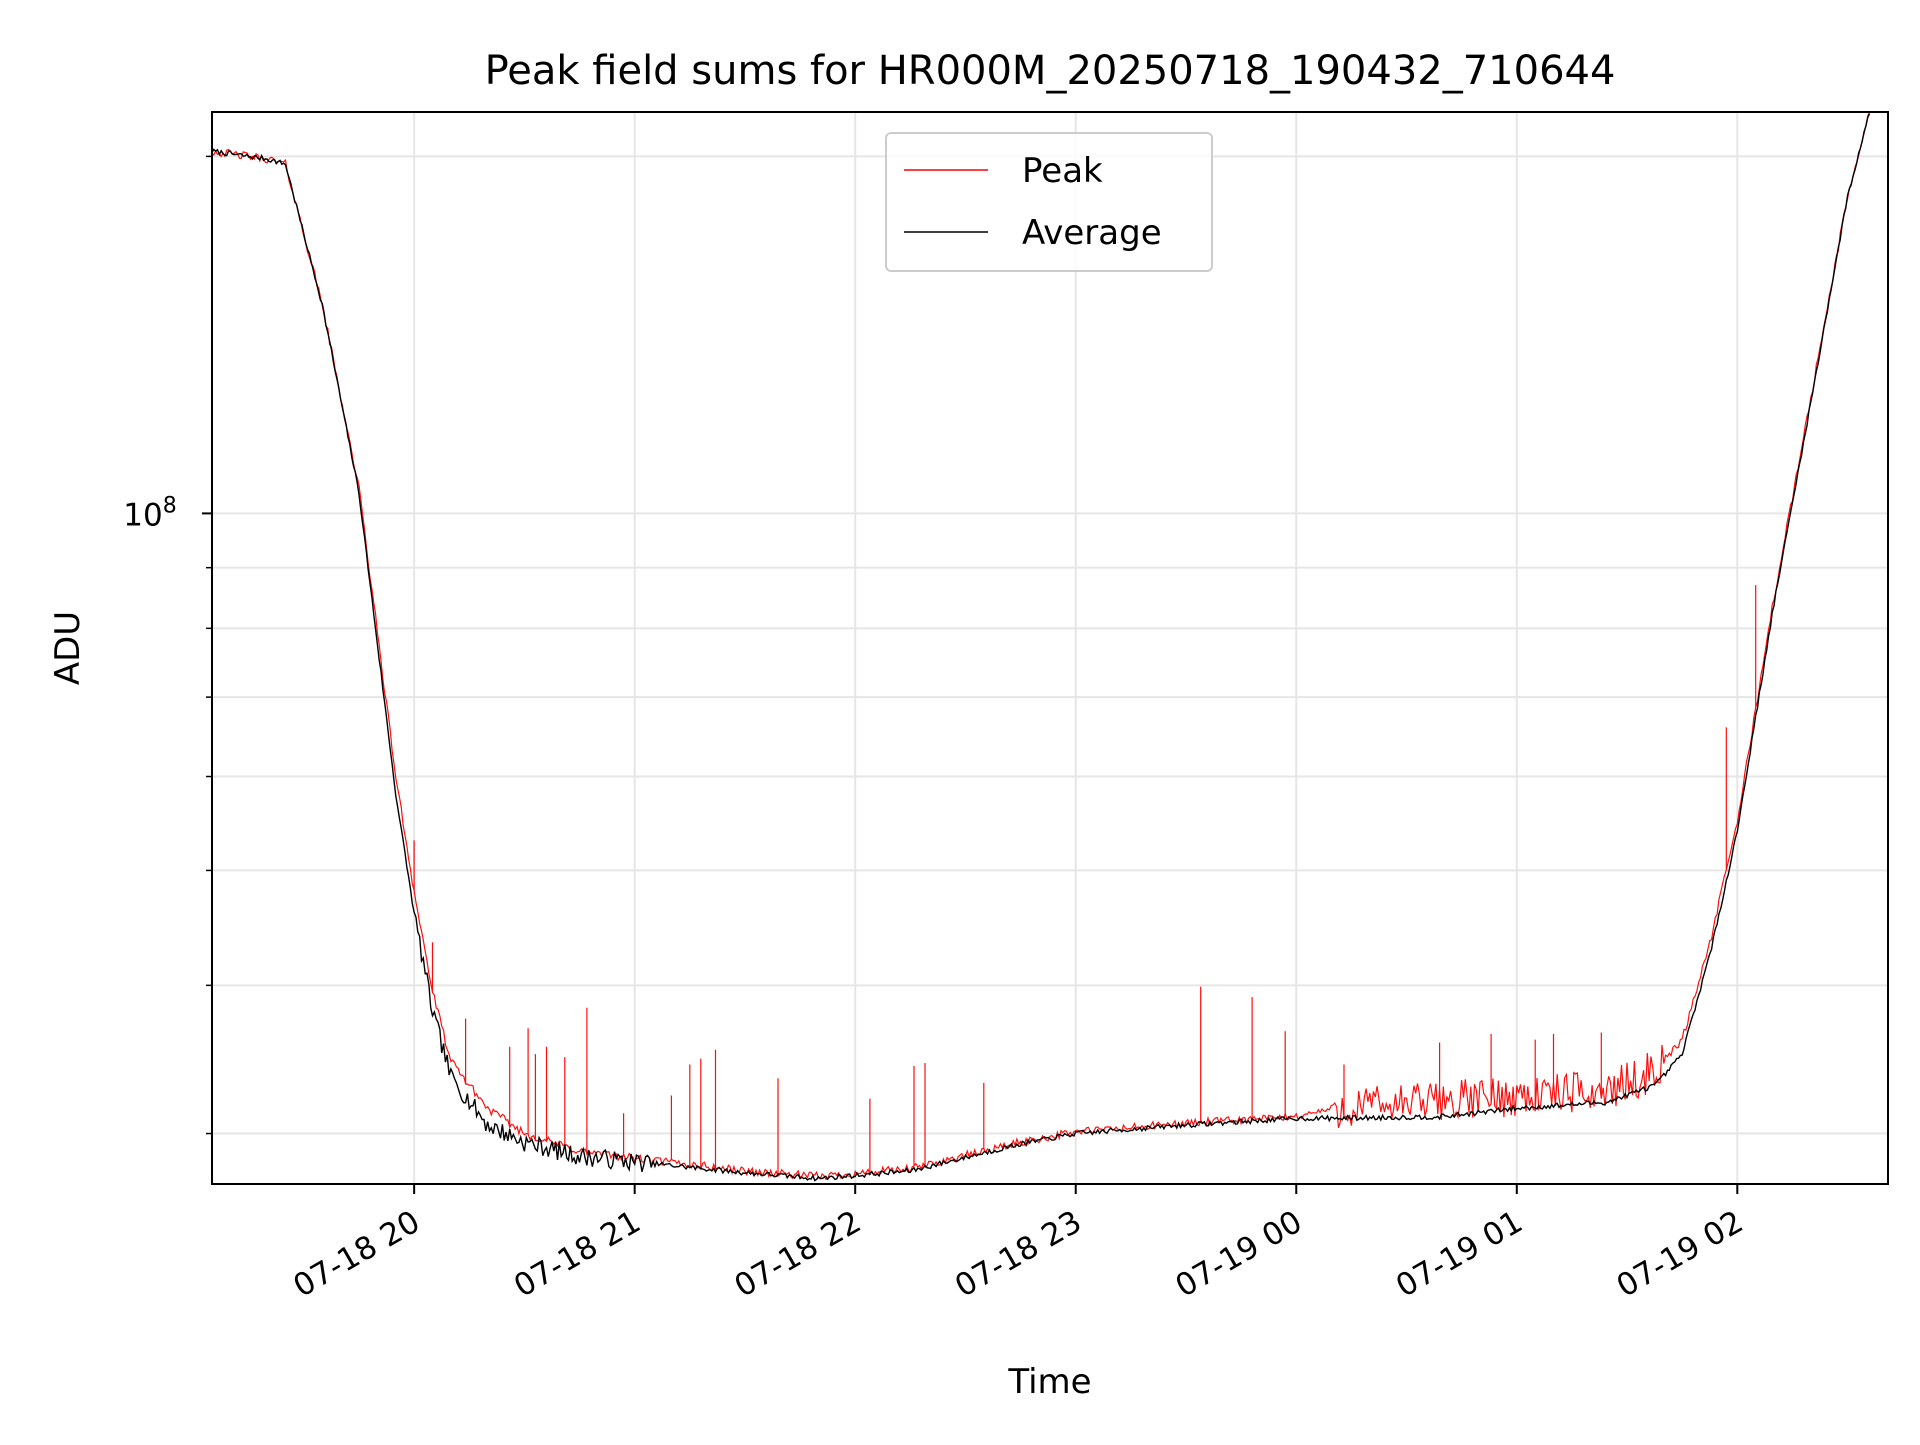 The width and height of the screenshot is (1920, 1445). What do you see at coordinates (68, 648) in the screenshot?
I see `y-axis-label: ADU` at bounding box center [68, 648].